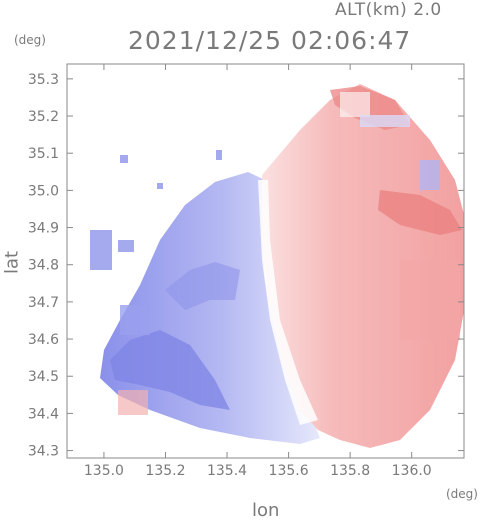 The width and height of the screenshot is (491, 521). I want to click on y-tick-label: 34.3, so click(43, 452).